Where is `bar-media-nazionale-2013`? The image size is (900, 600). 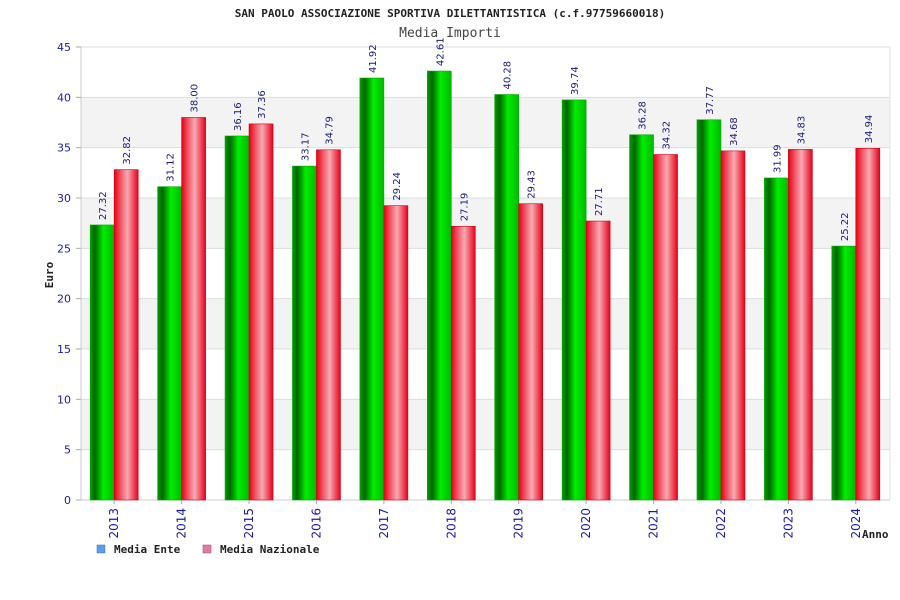 bar-media-nazionale-2013 is located at coordinates (126, 335).